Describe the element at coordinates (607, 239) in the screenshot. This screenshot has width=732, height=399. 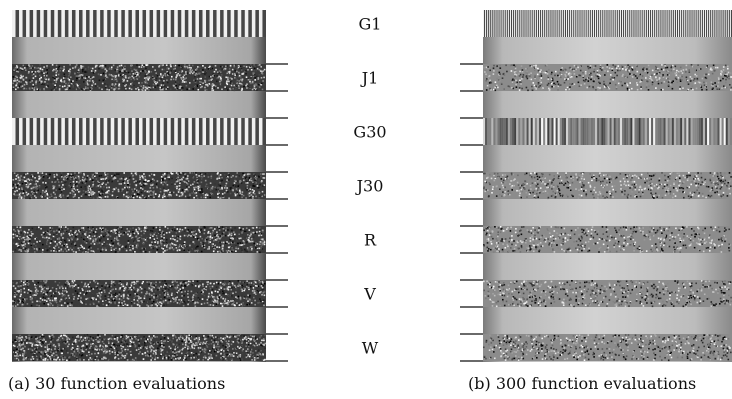
I see `panel-b-band-r` at that location.